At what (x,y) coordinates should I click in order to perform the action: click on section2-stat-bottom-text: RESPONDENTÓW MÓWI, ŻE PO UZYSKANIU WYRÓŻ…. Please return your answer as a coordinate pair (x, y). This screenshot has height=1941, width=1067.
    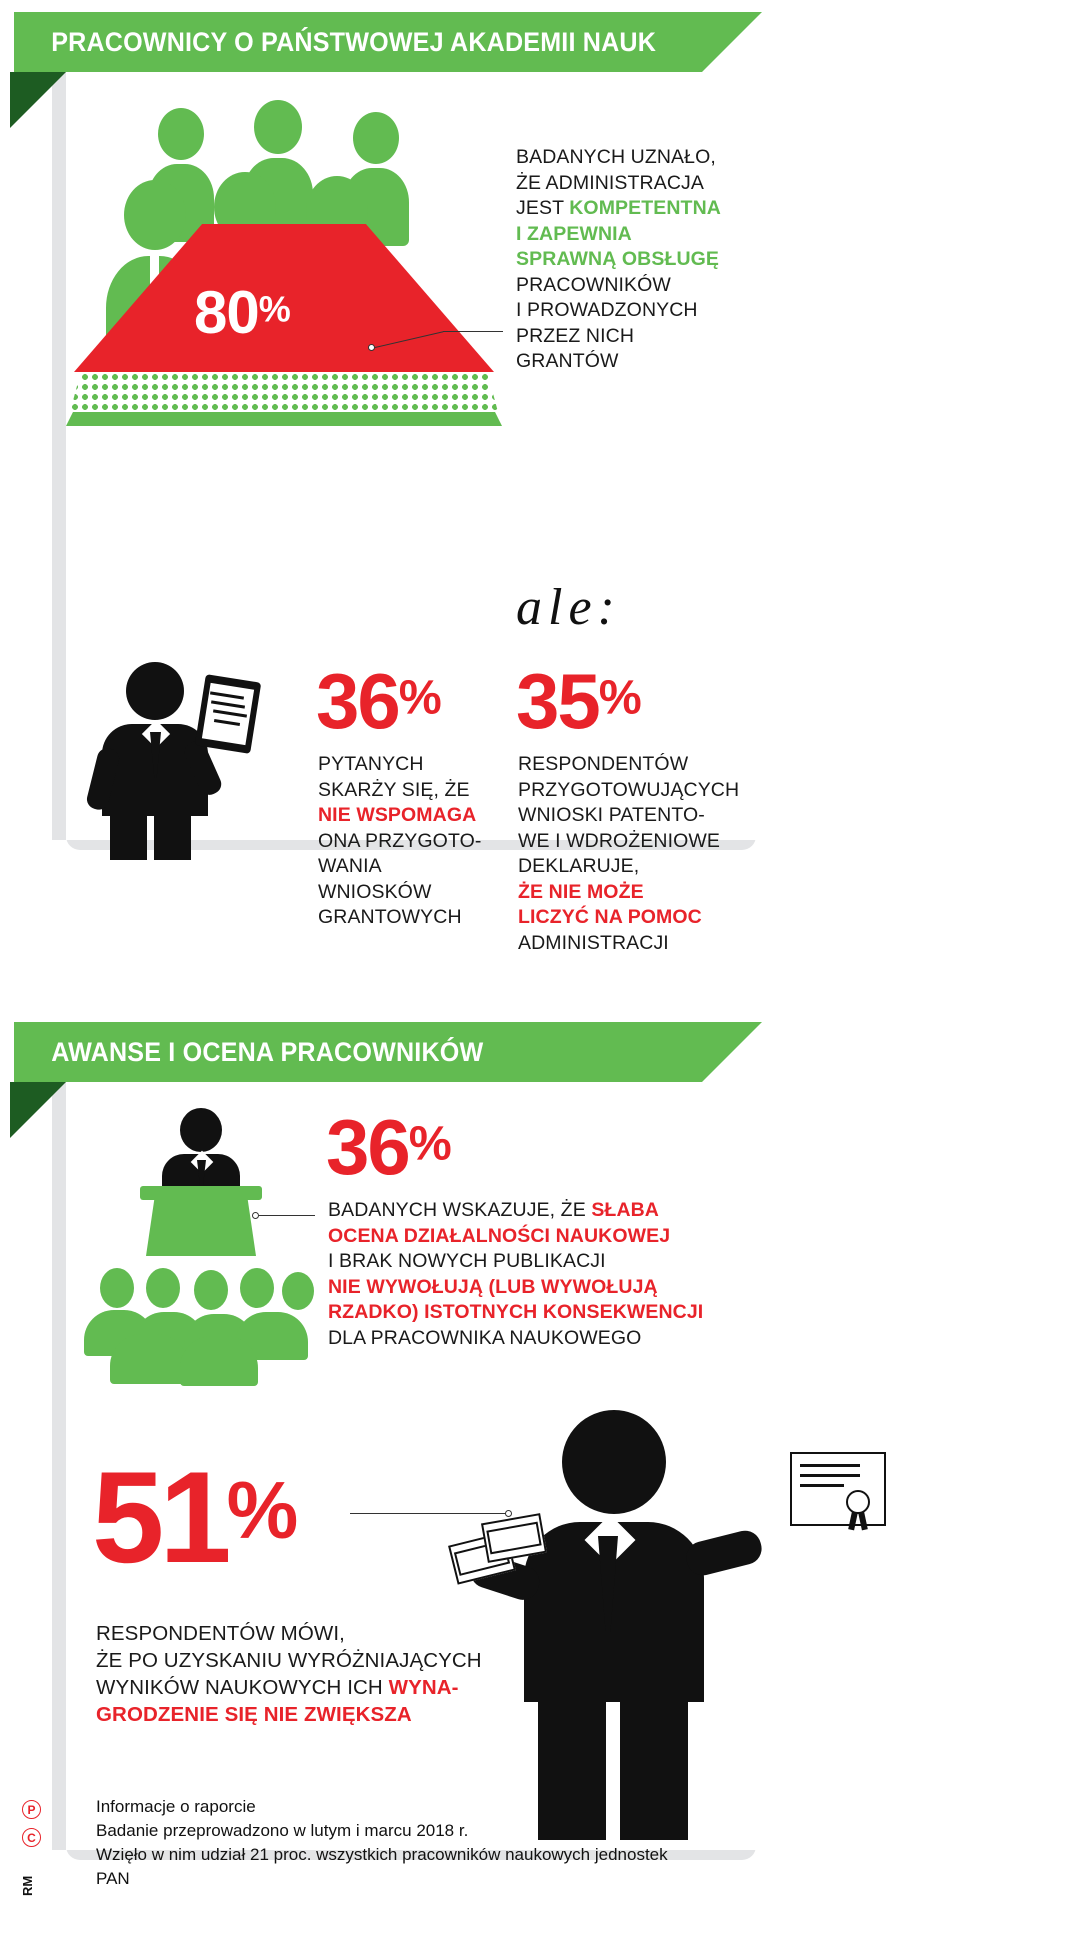
    Looking at the image, I should click on (326, 1674).